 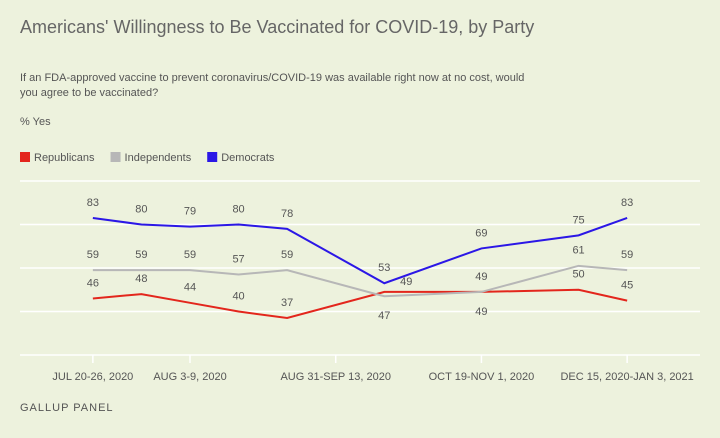 What do you see at coordinates (384, 316) in the screenshot?
I see `data-label: 47` at bounding box center [384, 316].